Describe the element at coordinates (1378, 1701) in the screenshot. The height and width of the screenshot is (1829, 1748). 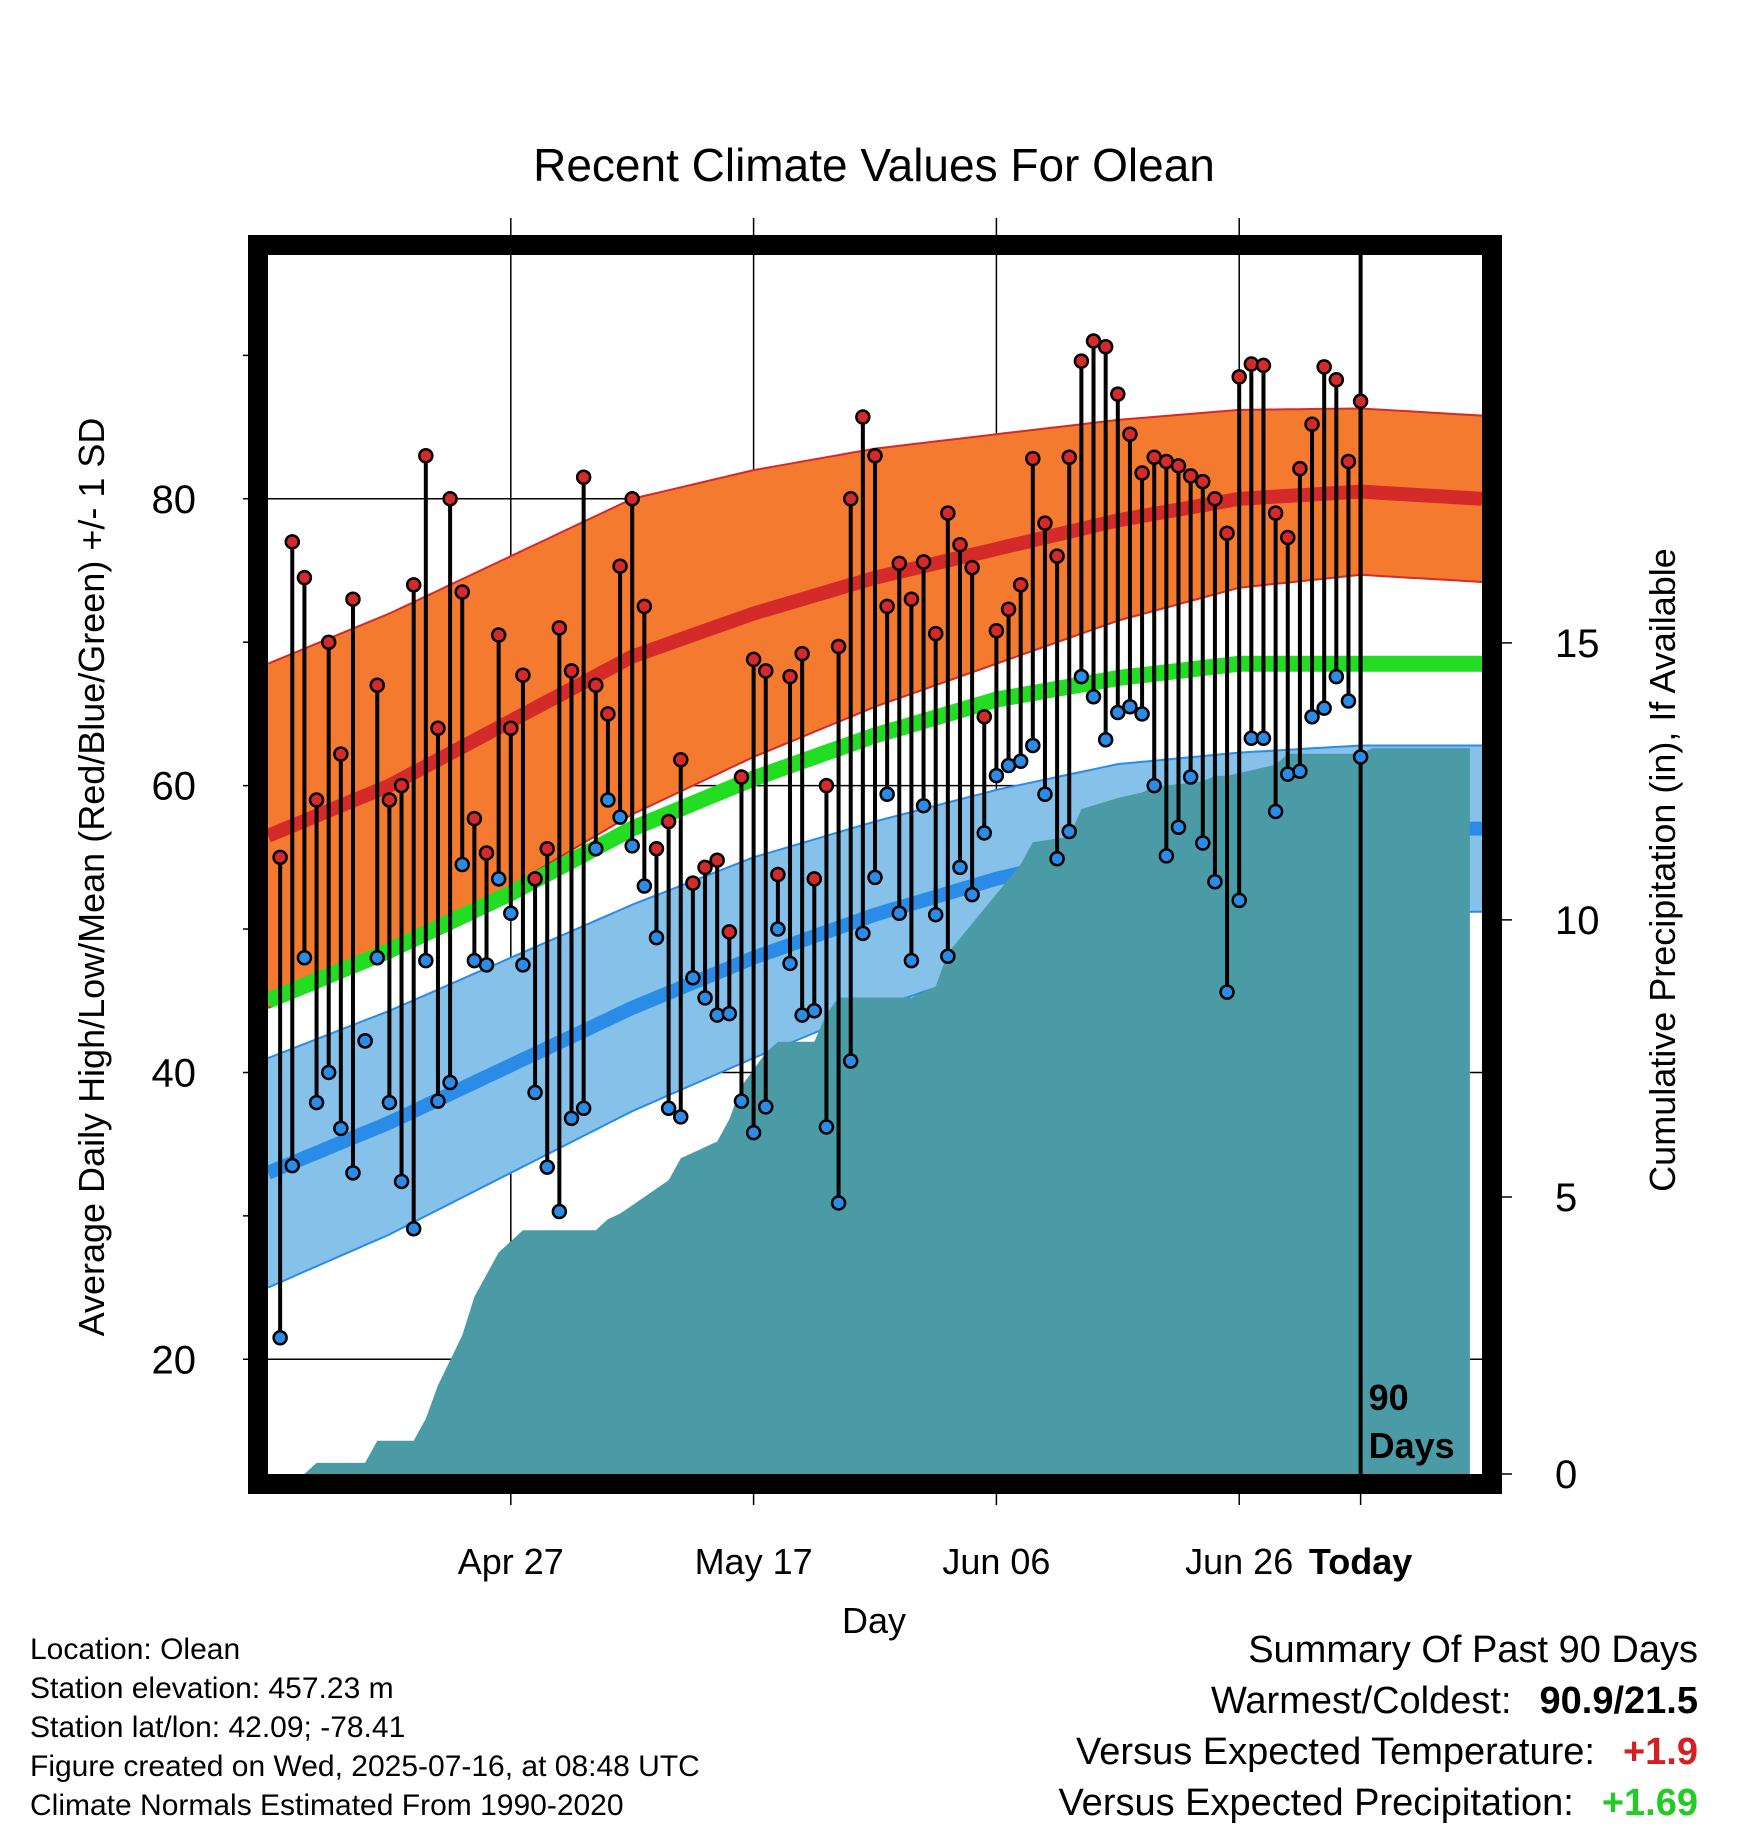
I see `warm-cold-row: Warmest/Coldest: 90.9/21.5` at that location.